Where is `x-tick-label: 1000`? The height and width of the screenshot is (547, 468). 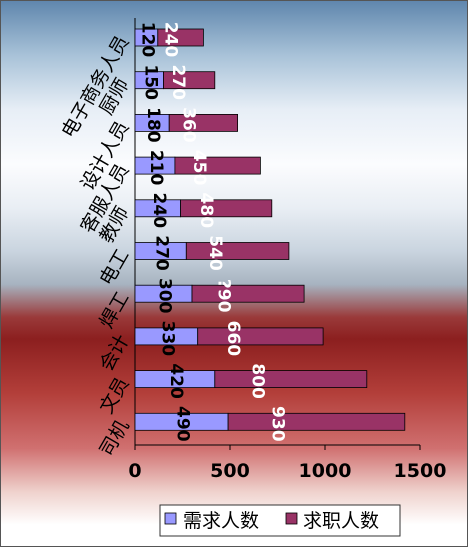
x-tick-label: 1000 is located at coordinates (325, 471).